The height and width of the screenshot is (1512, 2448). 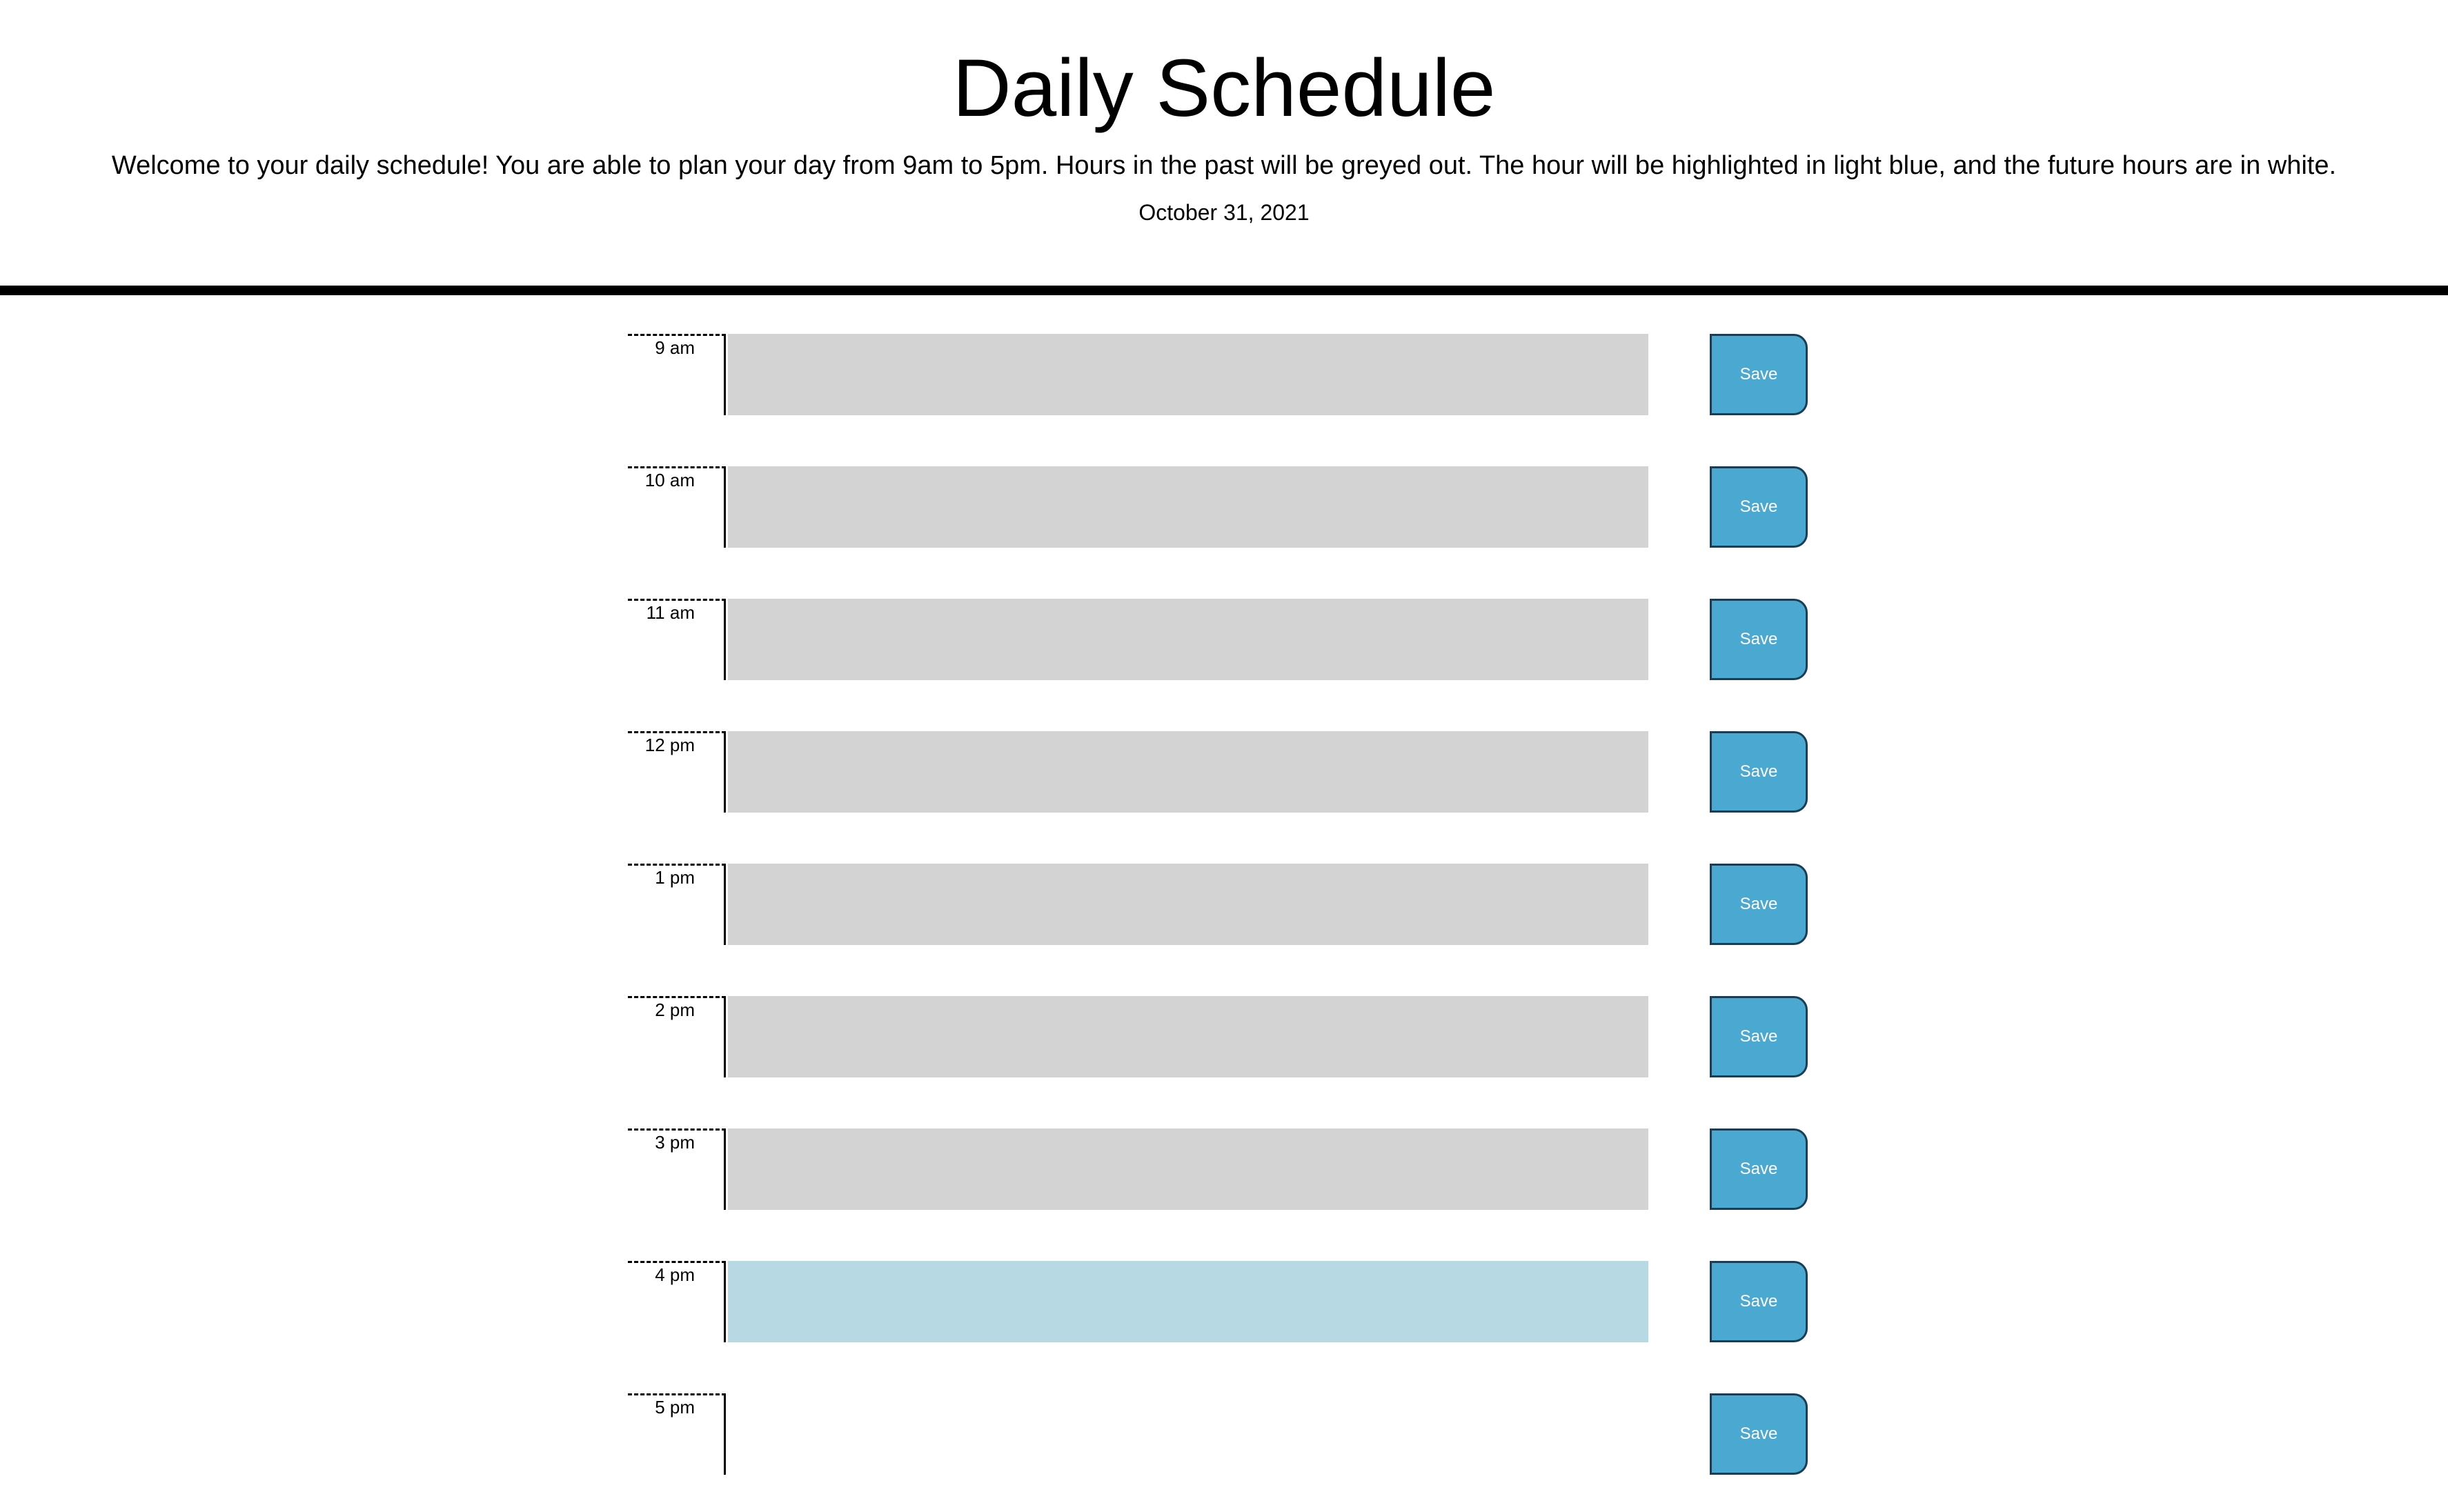 I want to click on hour-label: 3 pm, so click(x=677, y=1169).